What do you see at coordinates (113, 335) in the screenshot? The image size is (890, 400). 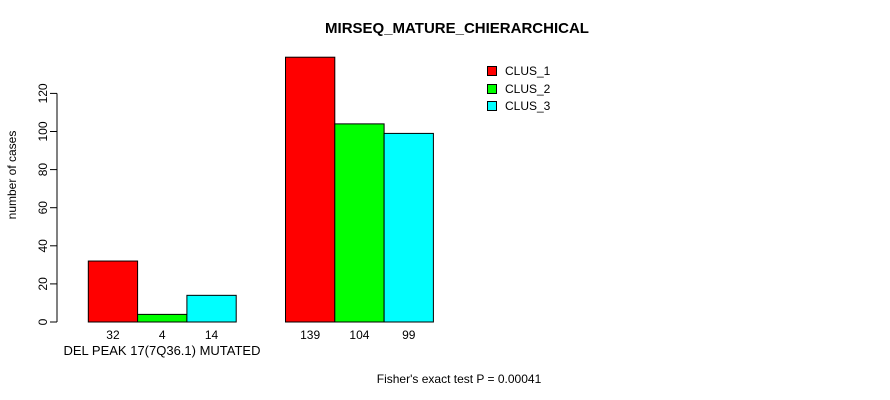 I see `bar-value-label: 32` at bounding box center [113, 335].